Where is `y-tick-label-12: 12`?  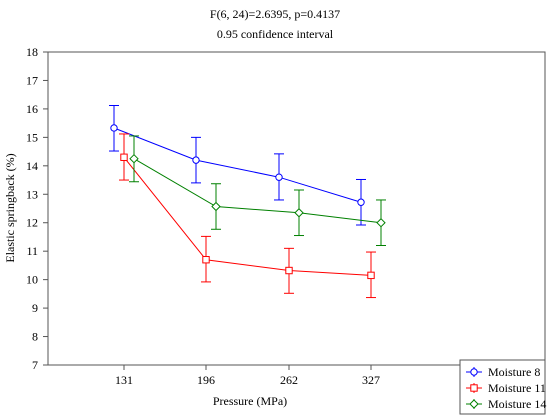
y-tick-label-12: 12 is located at coordinates (32, 223).